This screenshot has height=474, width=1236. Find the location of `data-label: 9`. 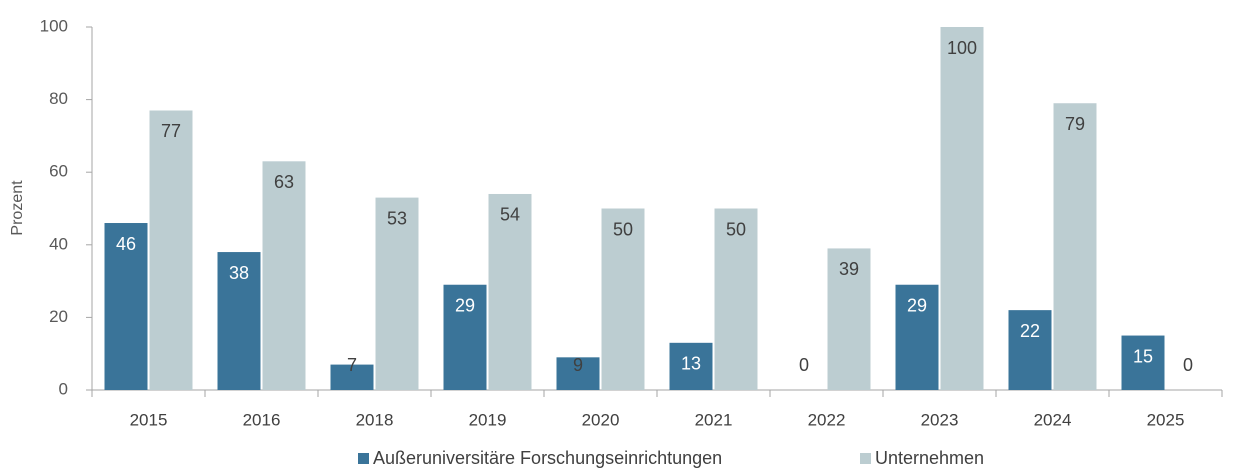

data-label: 9 is located at coordinates (578, 365).